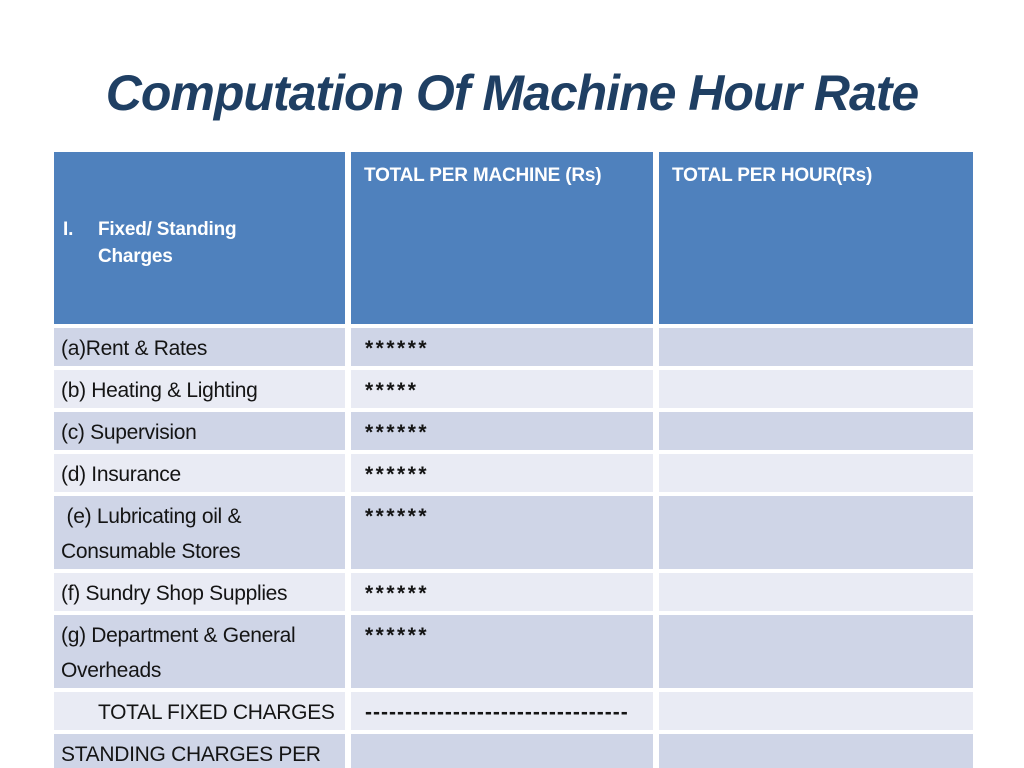 The width and height of the screenshot is (1024, 768). Describe the element at coordinates (816, 240) in the screenshot. I see `header-cell-total-per-hour: TOTAL PER HOUR(Rs)` at that location.